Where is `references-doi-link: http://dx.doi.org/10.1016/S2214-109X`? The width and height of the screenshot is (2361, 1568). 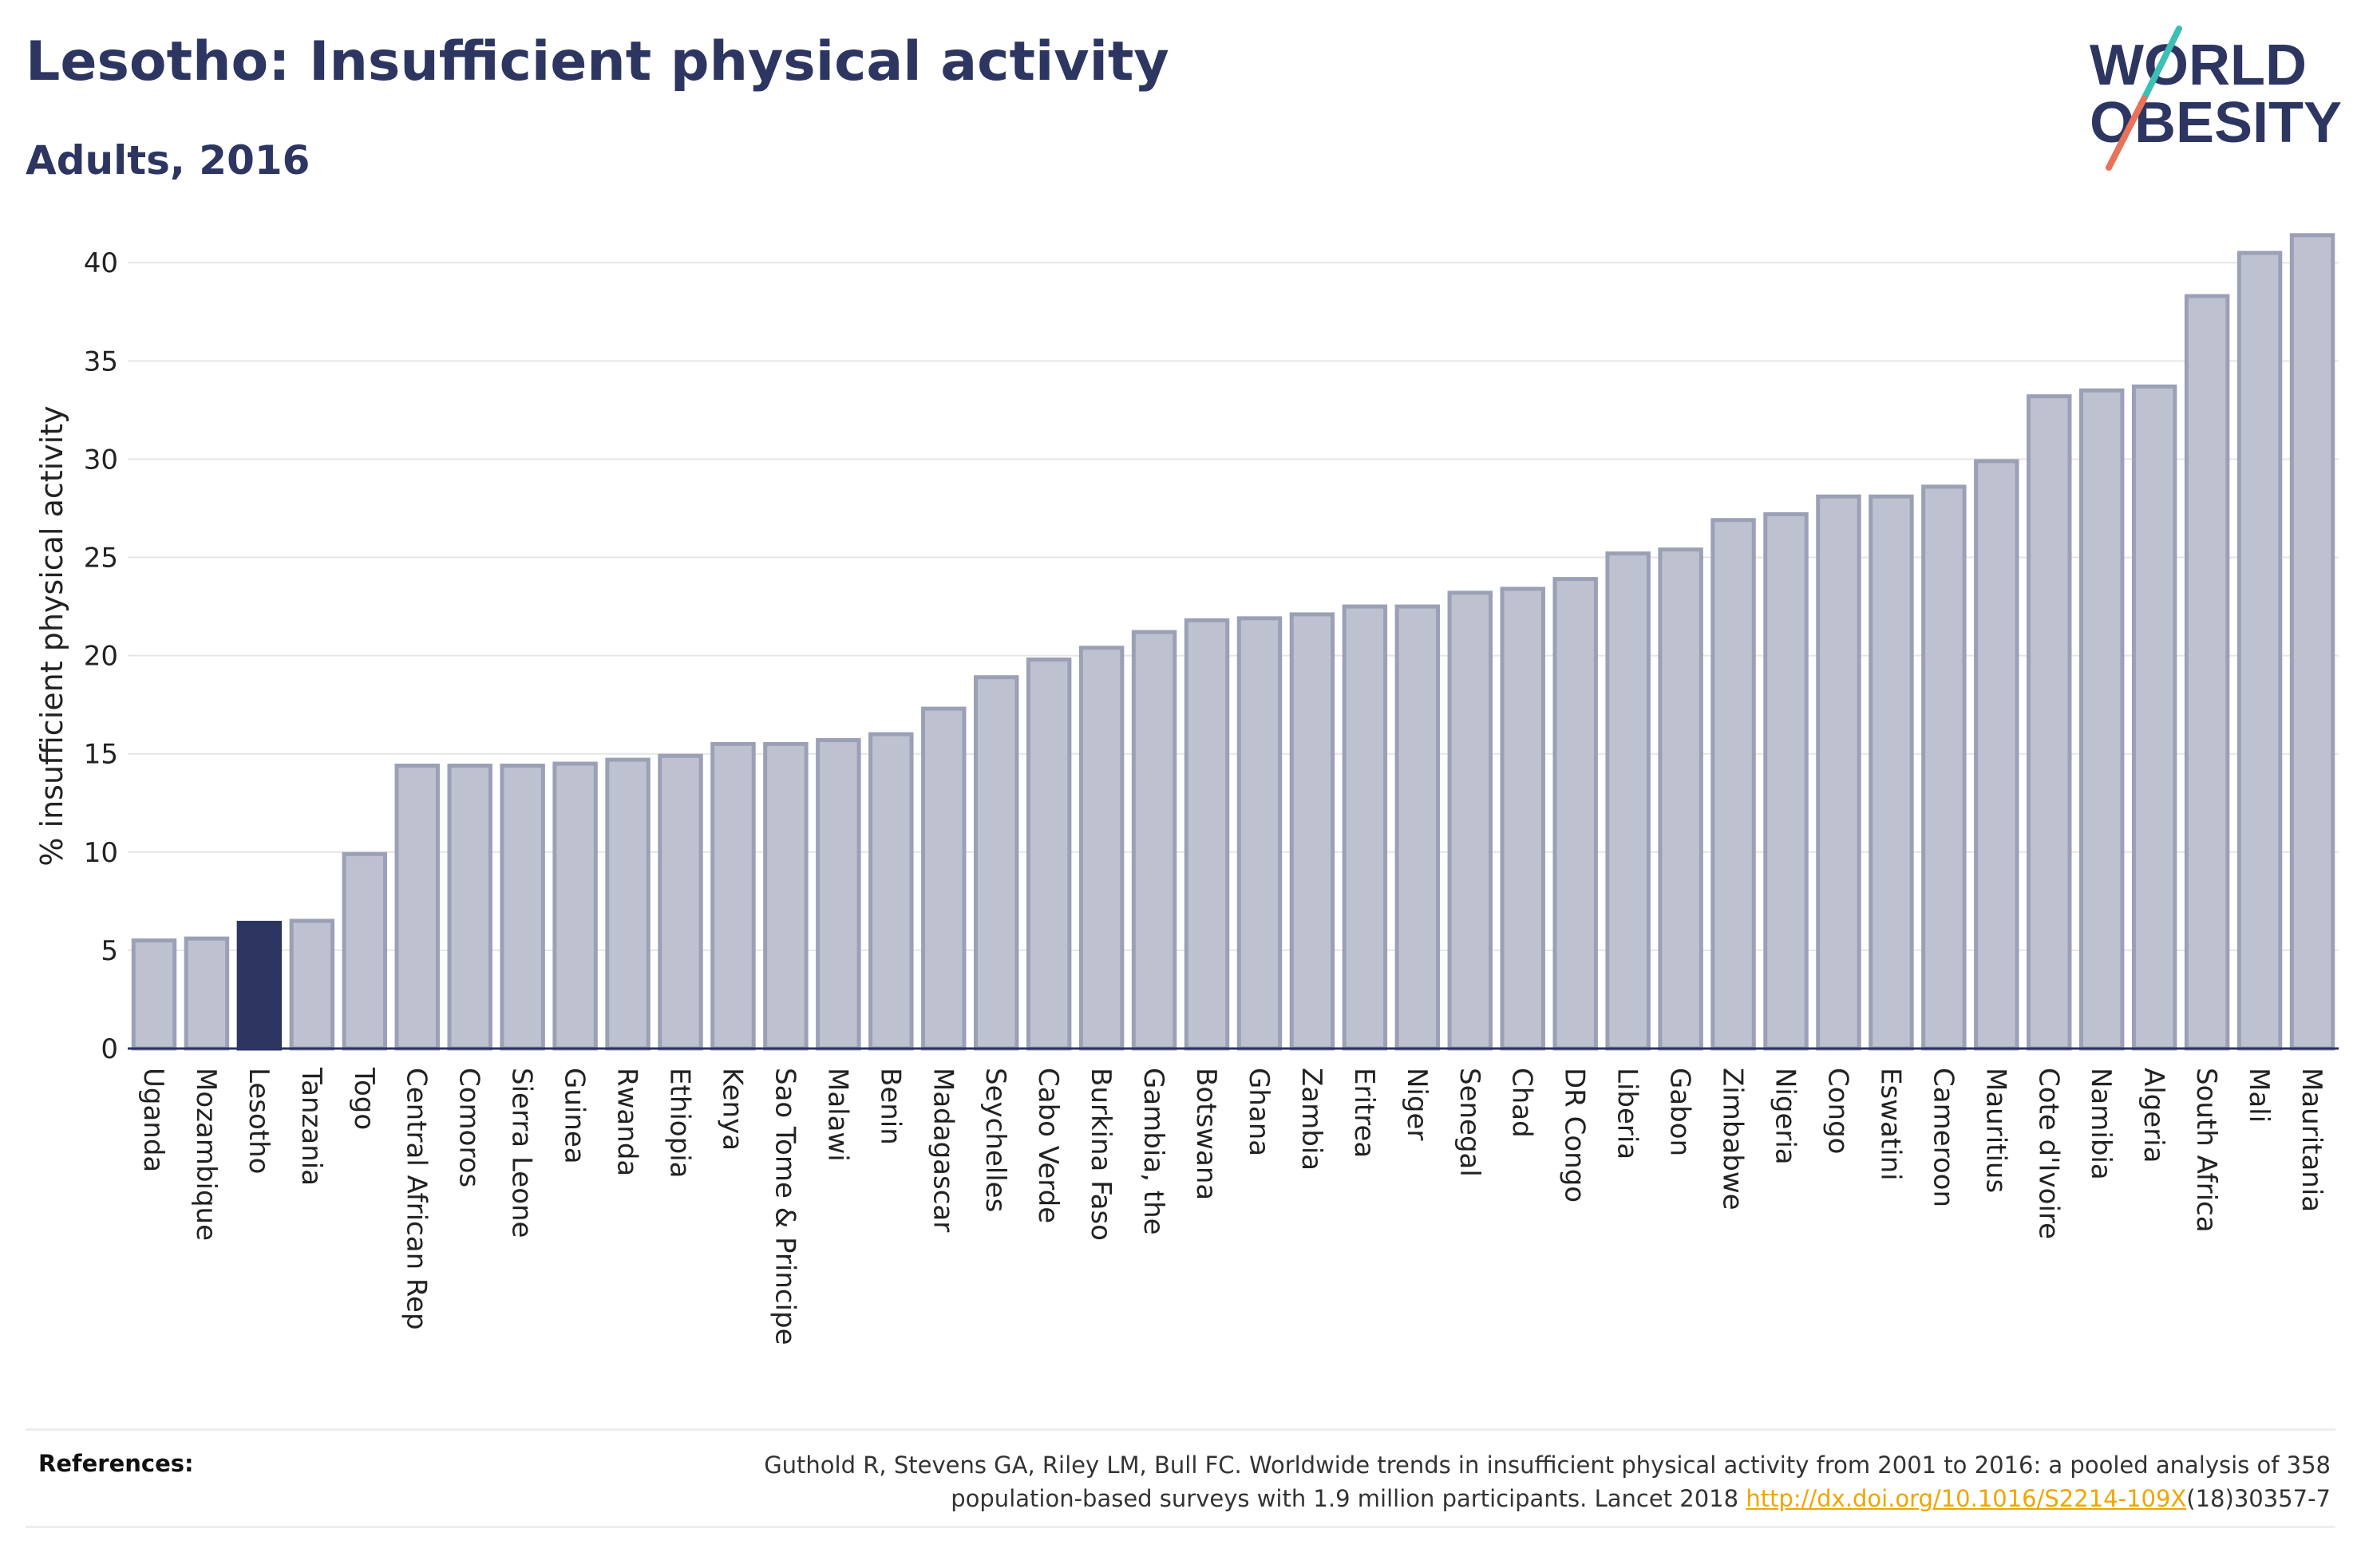 references-doi-link: http://dx.doi.org/10.1016/S2214-109X is located at coordinates (1966, 1498).